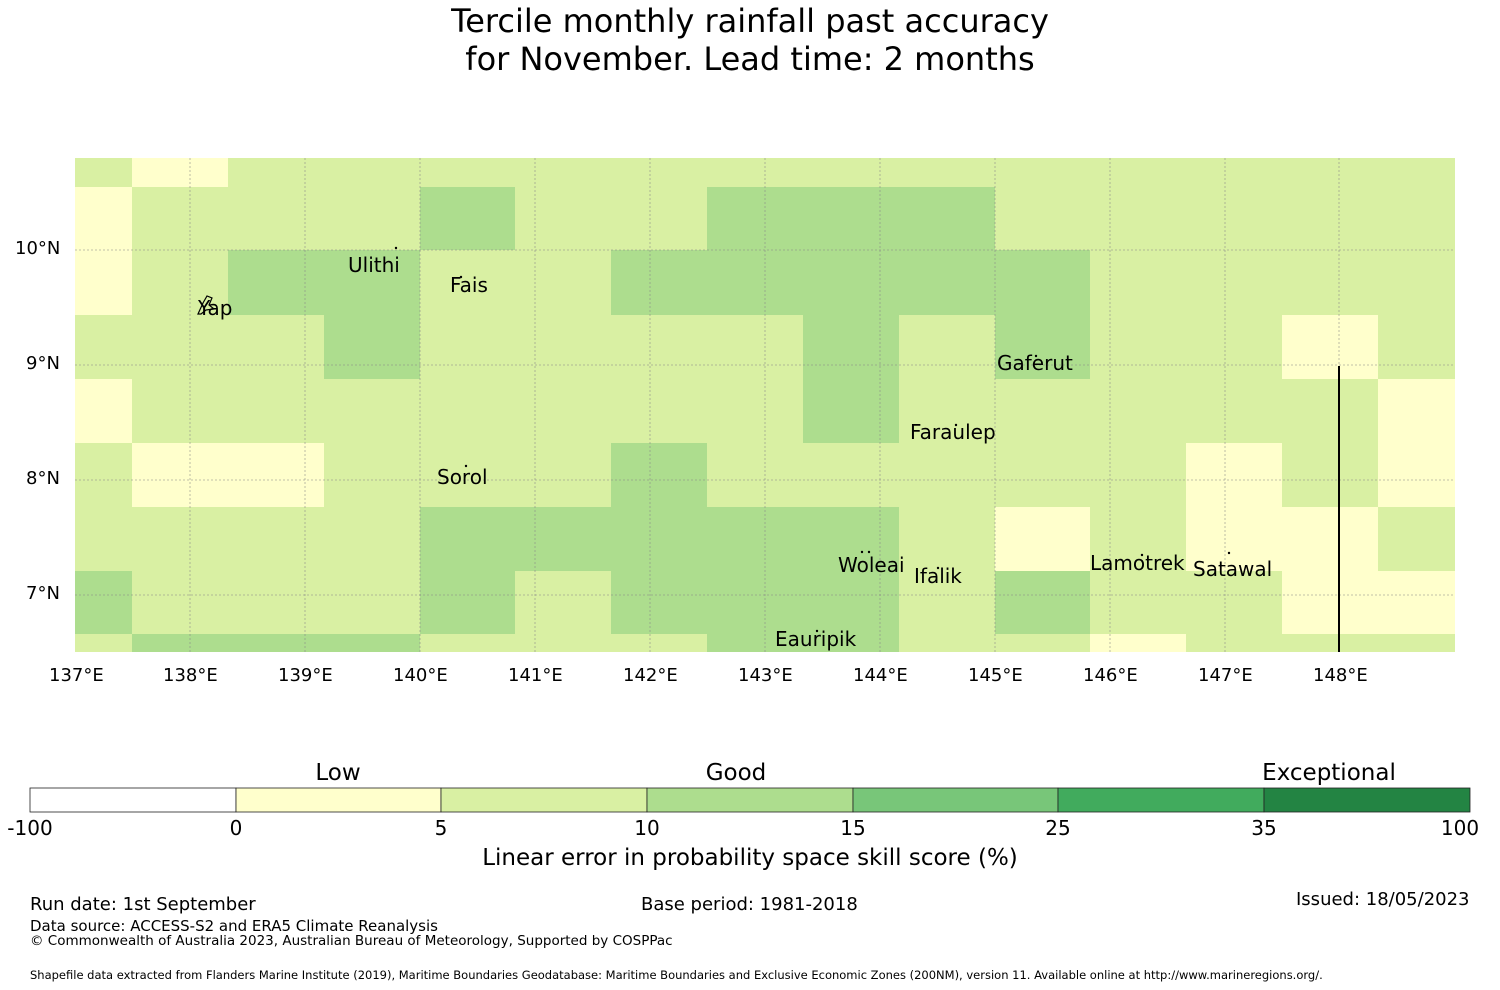 This screenshot has width=1500, height=990. What do you see at coordinates (462, 477) in the screenshot?
I see `island-label-sorol: Sorol` at bounding box center [462, 477].